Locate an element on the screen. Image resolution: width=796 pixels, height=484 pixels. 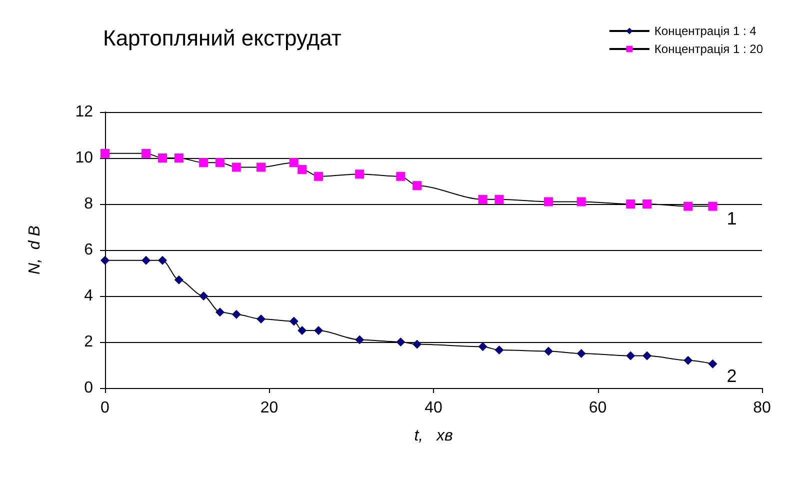
annotation: 1 is located at coordinates (731, 218).